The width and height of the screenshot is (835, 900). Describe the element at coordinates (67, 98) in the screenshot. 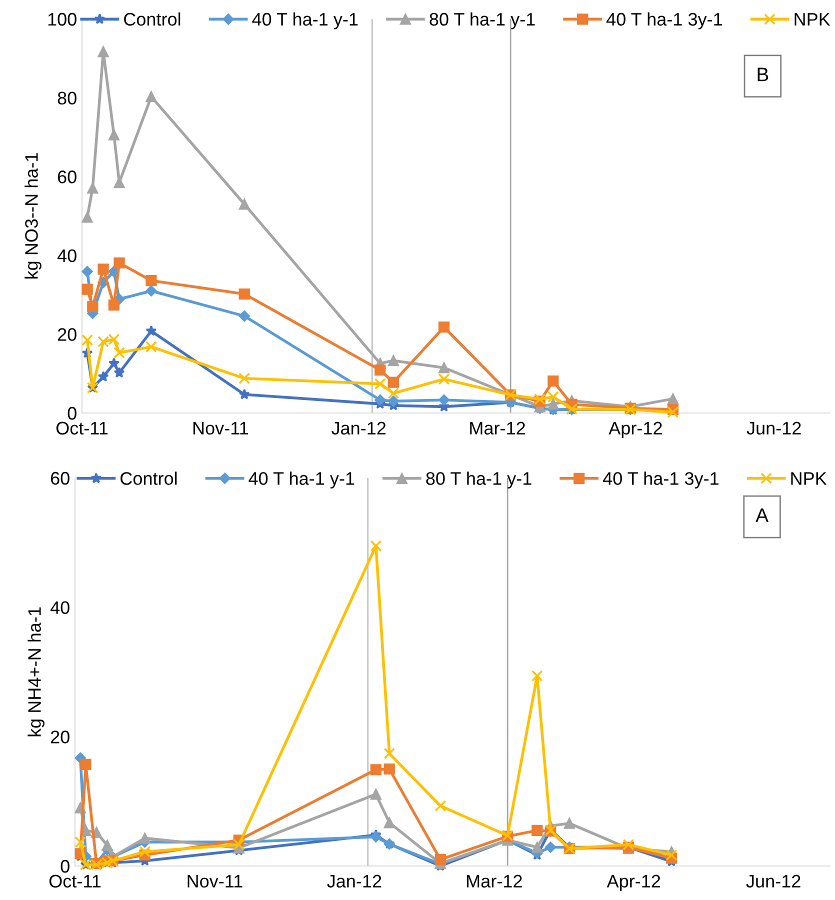

I see `y-tick-label: 80` at that location.